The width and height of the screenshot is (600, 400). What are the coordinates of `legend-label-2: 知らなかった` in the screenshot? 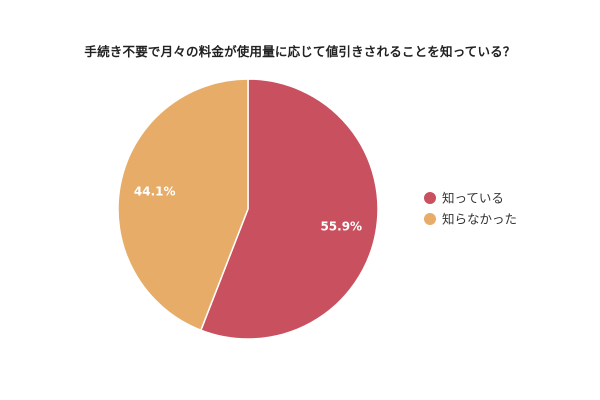 It's located at (479, 219).